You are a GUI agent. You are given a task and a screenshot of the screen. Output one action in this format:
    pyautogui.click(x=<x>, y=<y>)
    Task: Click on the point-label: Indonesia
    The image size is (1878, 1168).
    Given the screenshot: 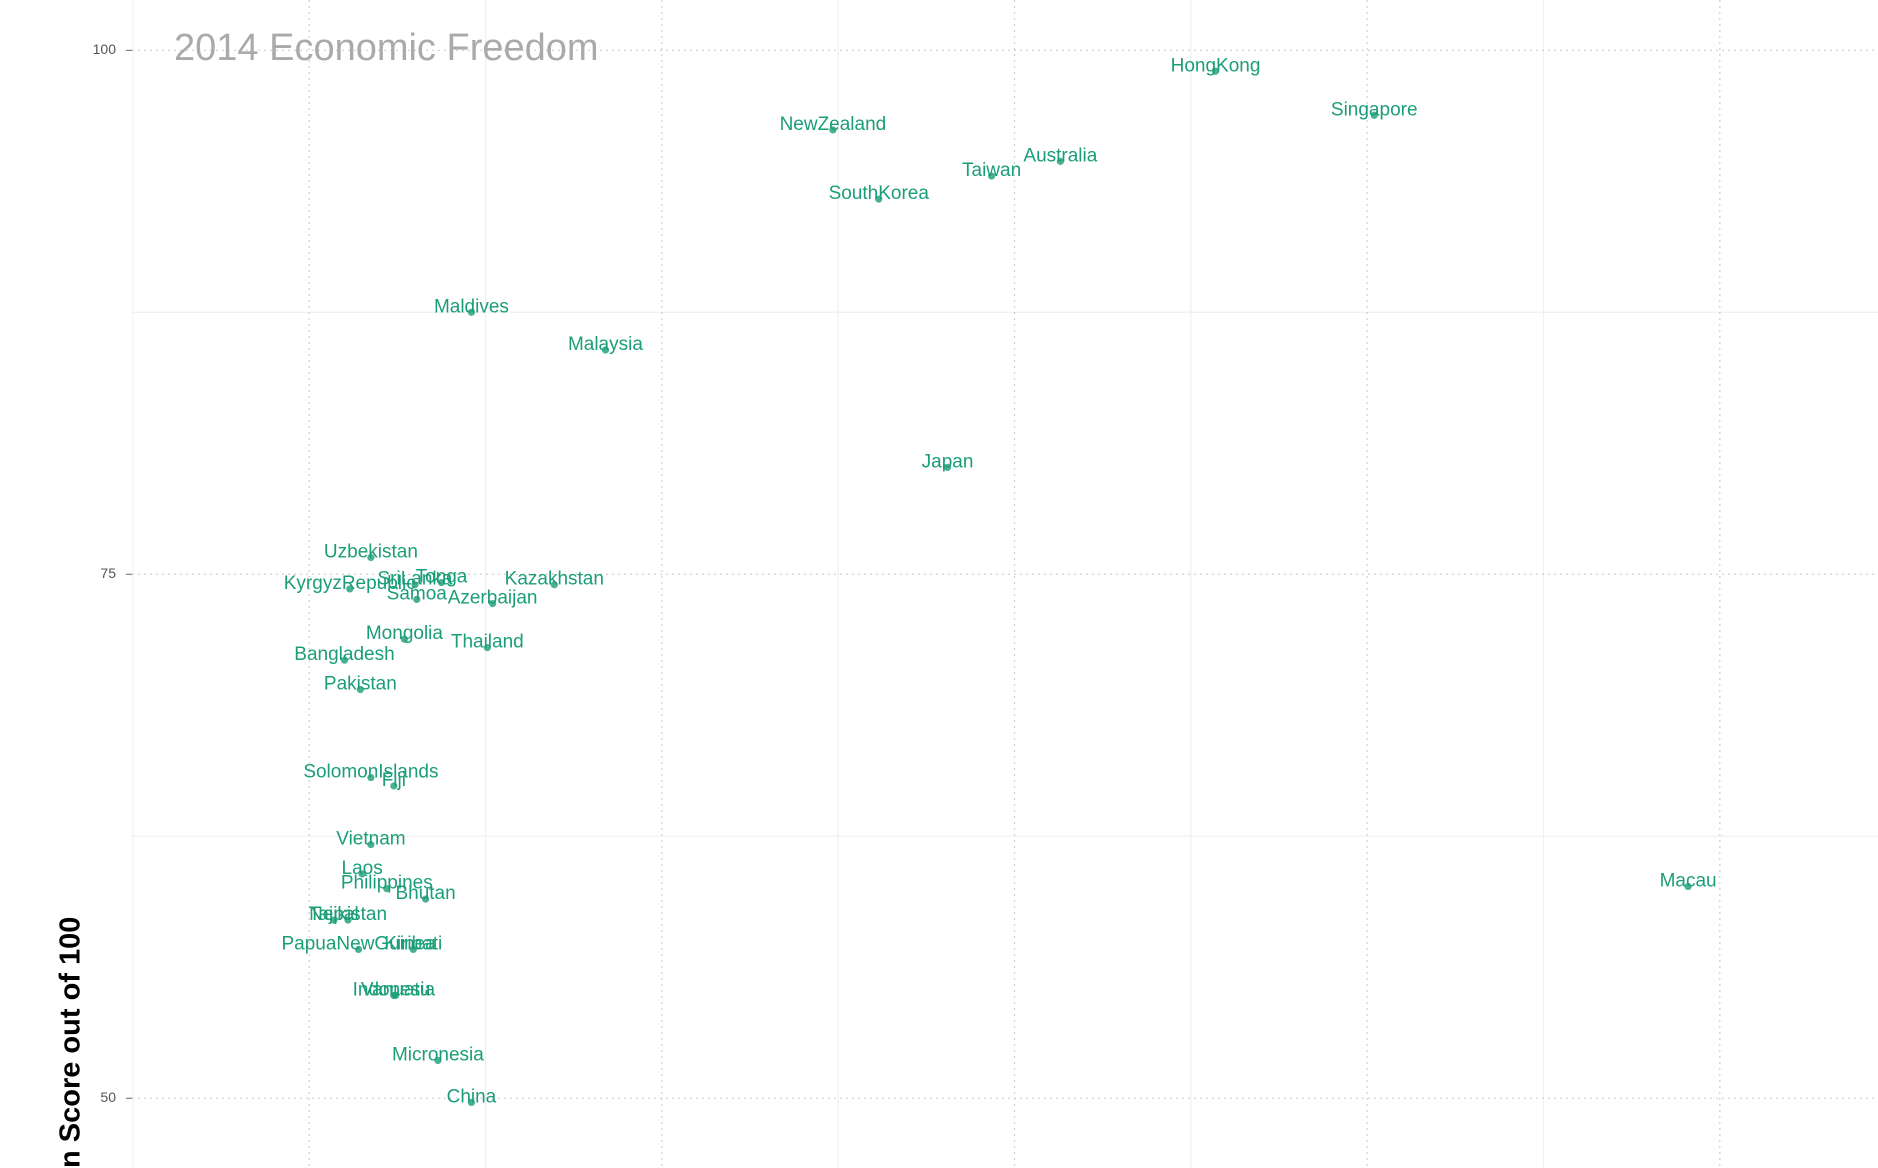 What is the action you would take?
    pyautogui.click(x=394, y=990)
    